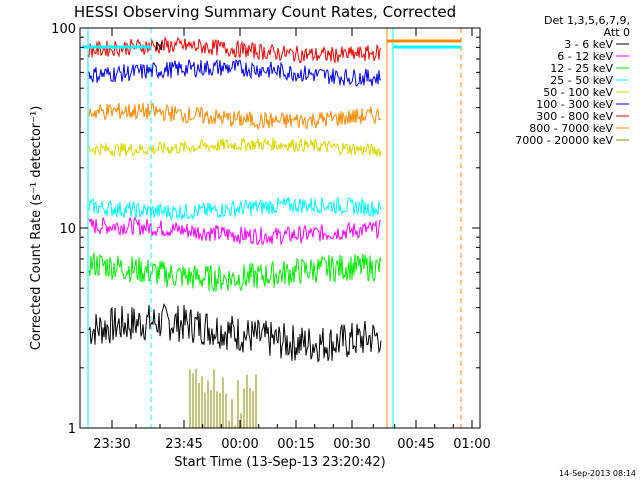  I want to click on legend-label: 3 - 6 keV, so click(588, 44).